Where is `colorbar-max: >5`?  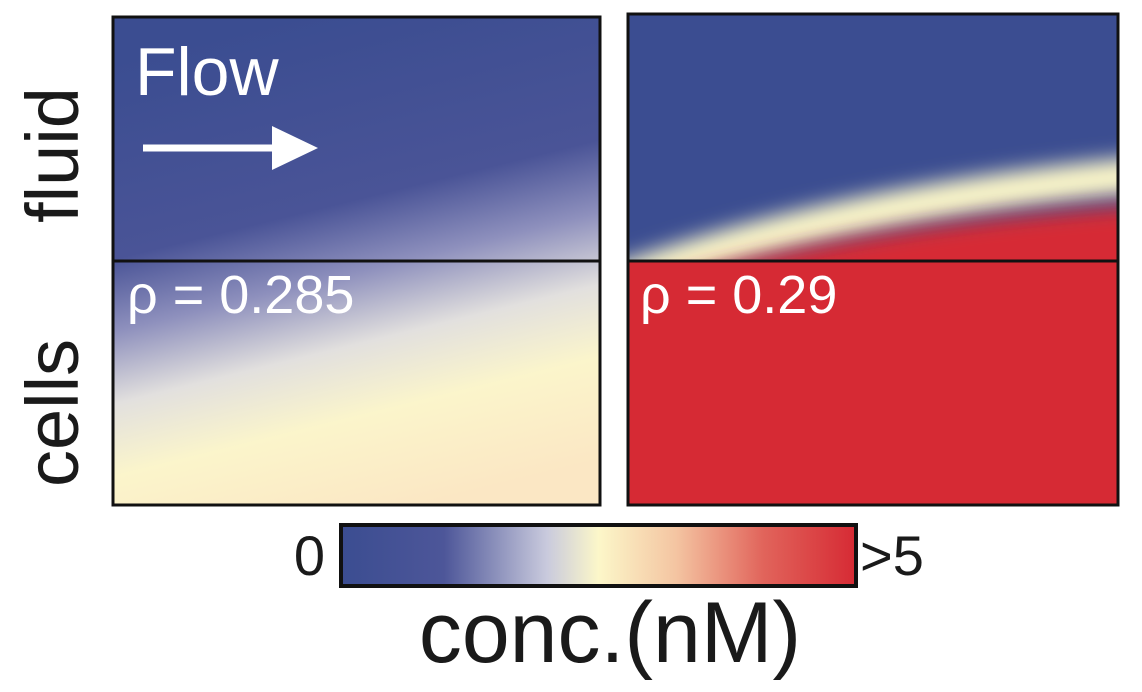
colorbar-max: >5 is located at coordinates (892, 555).